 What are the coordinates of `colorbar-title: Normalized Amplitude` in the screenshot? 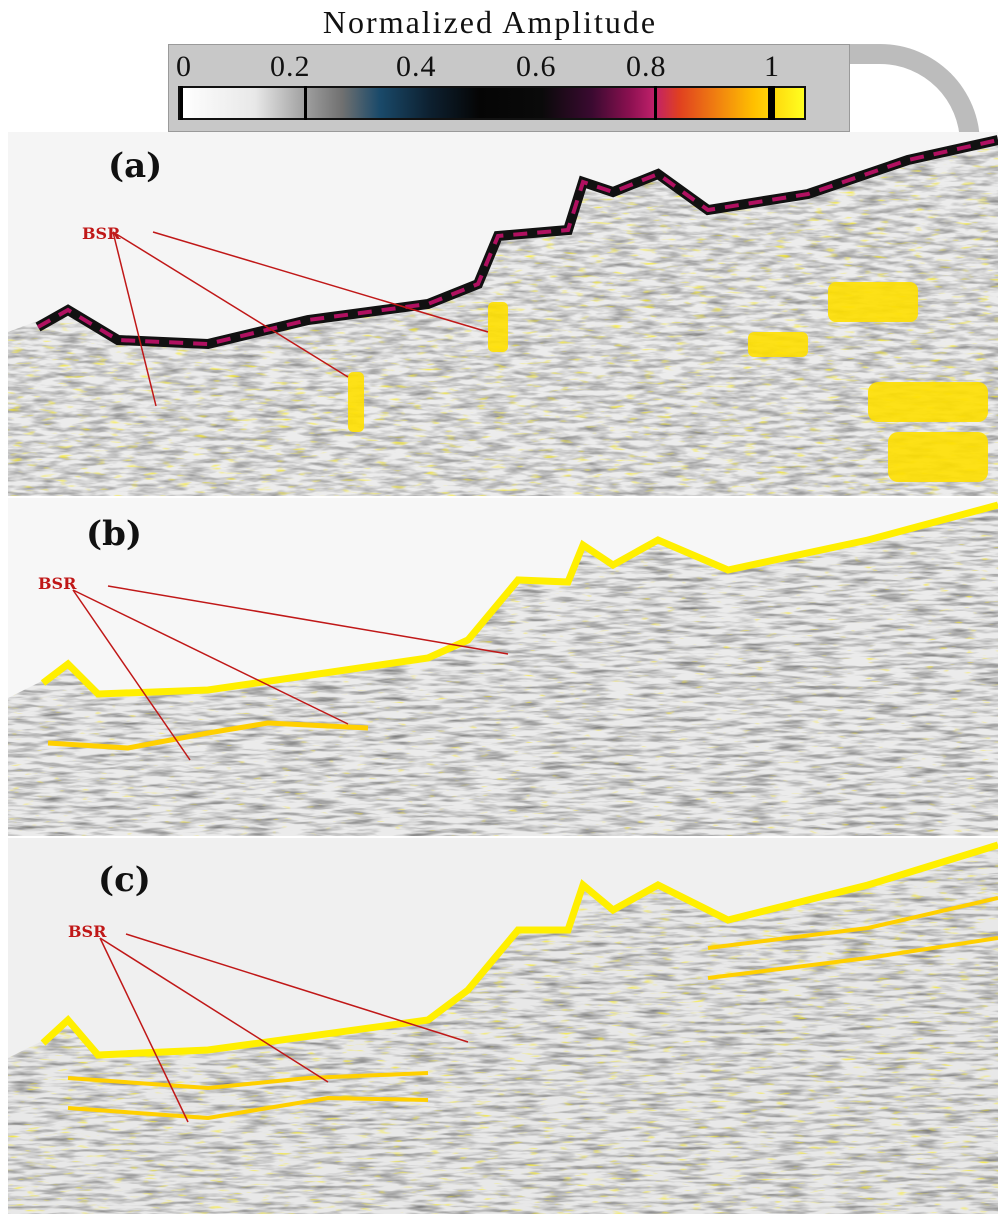 It's located at (490, 22).